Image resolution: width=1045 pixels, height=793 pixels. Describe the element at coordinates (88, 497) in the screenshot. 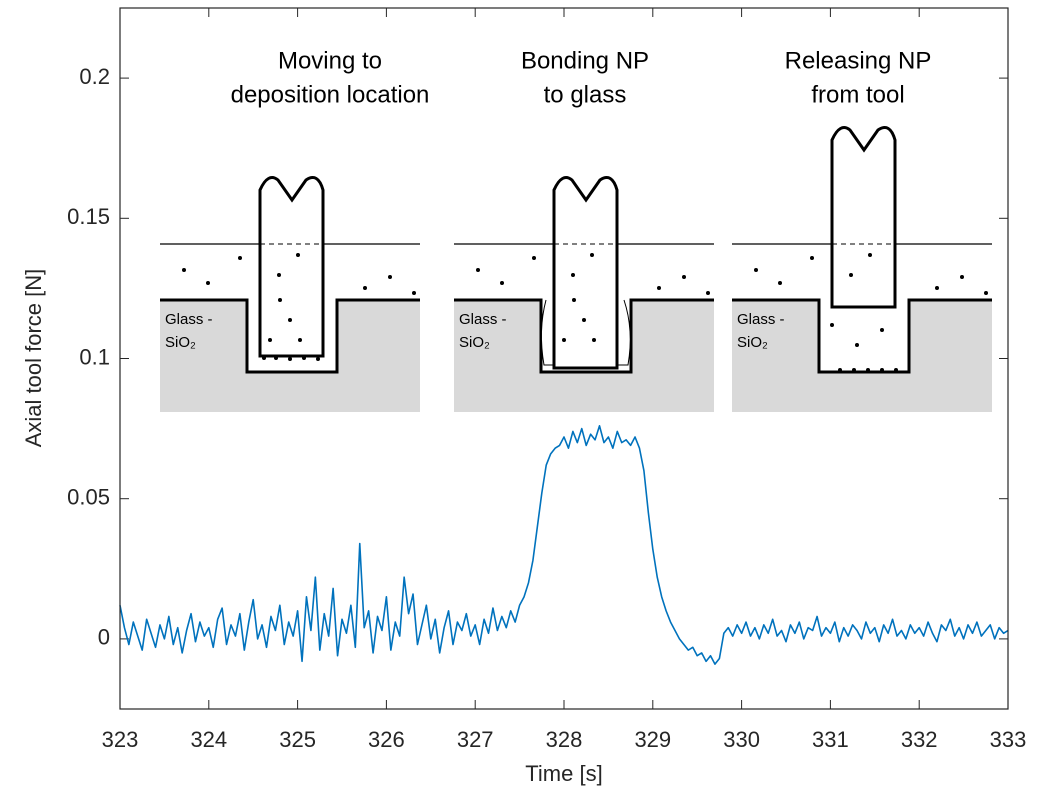

I see `y-tick-label: 0.05` at that location.